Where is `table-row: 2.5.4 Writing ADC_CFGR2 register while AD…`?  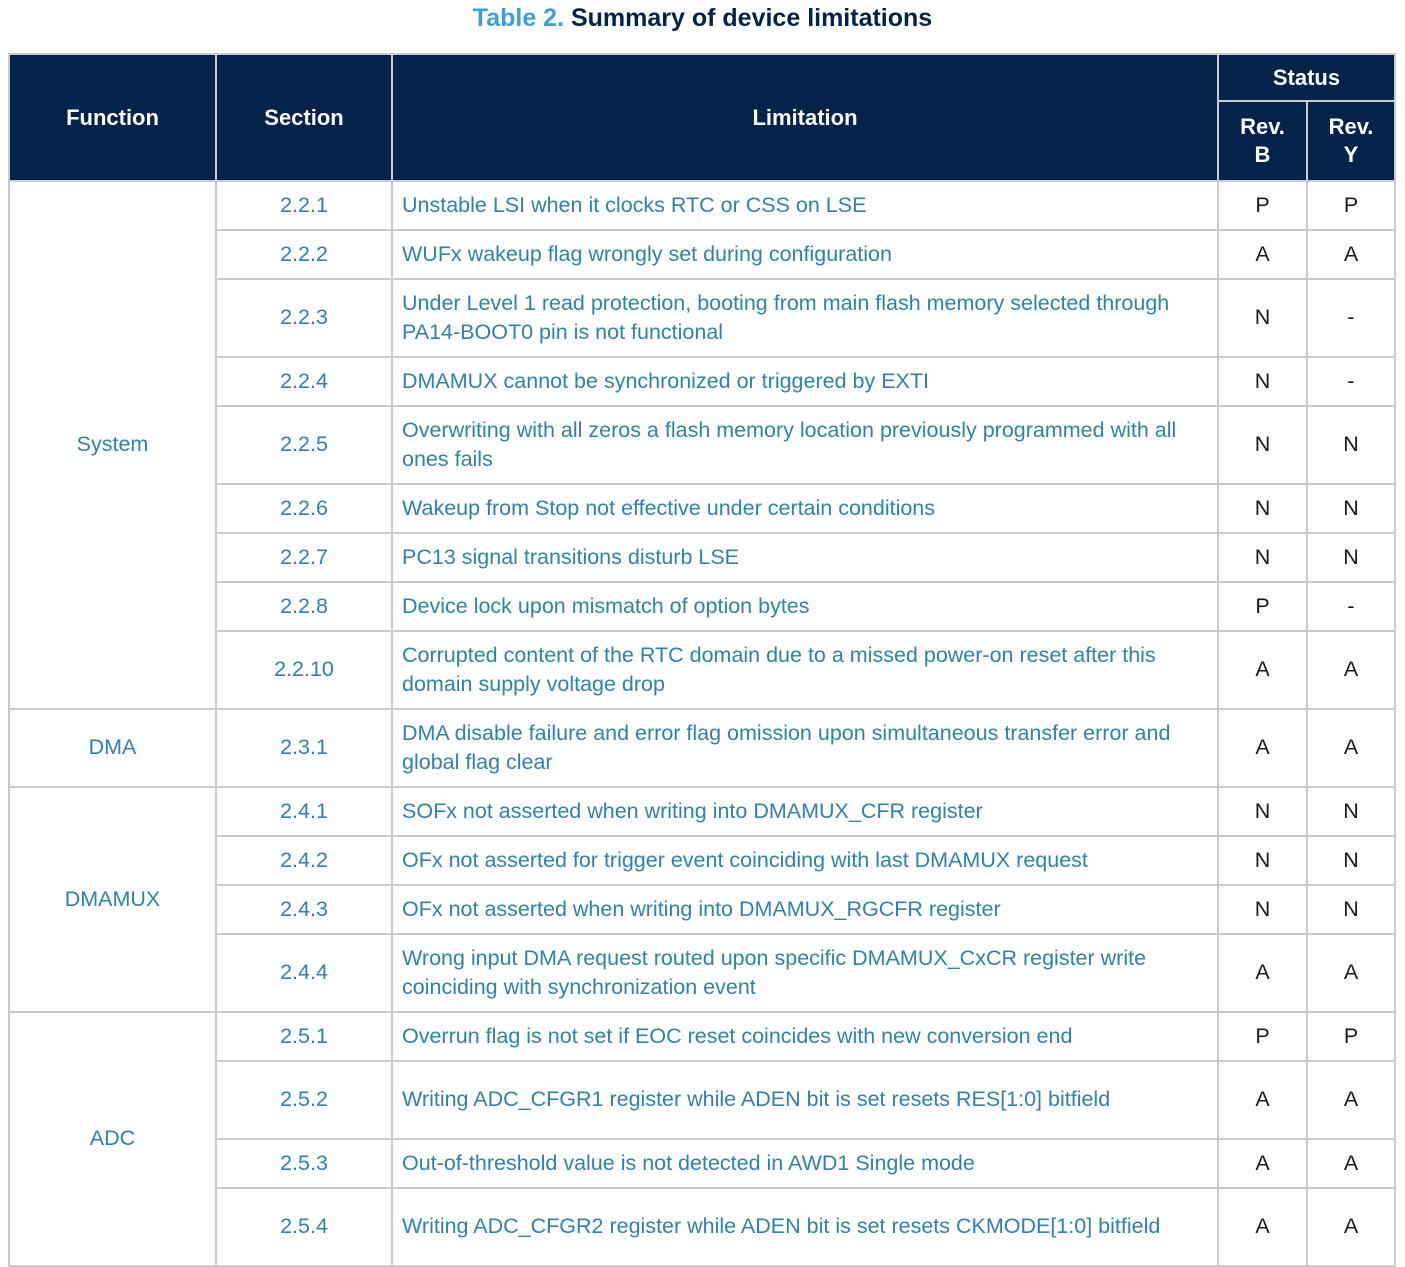
table-row: 2.5.4 Writing ADC_CFGR2 register while AD… is located at coordinates (702, 1227).